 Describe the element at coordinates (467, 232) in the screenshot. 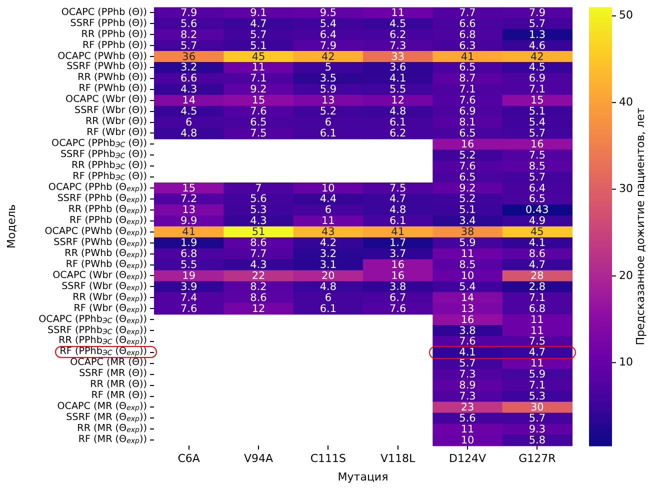

I see `data-label: 38` at that location.